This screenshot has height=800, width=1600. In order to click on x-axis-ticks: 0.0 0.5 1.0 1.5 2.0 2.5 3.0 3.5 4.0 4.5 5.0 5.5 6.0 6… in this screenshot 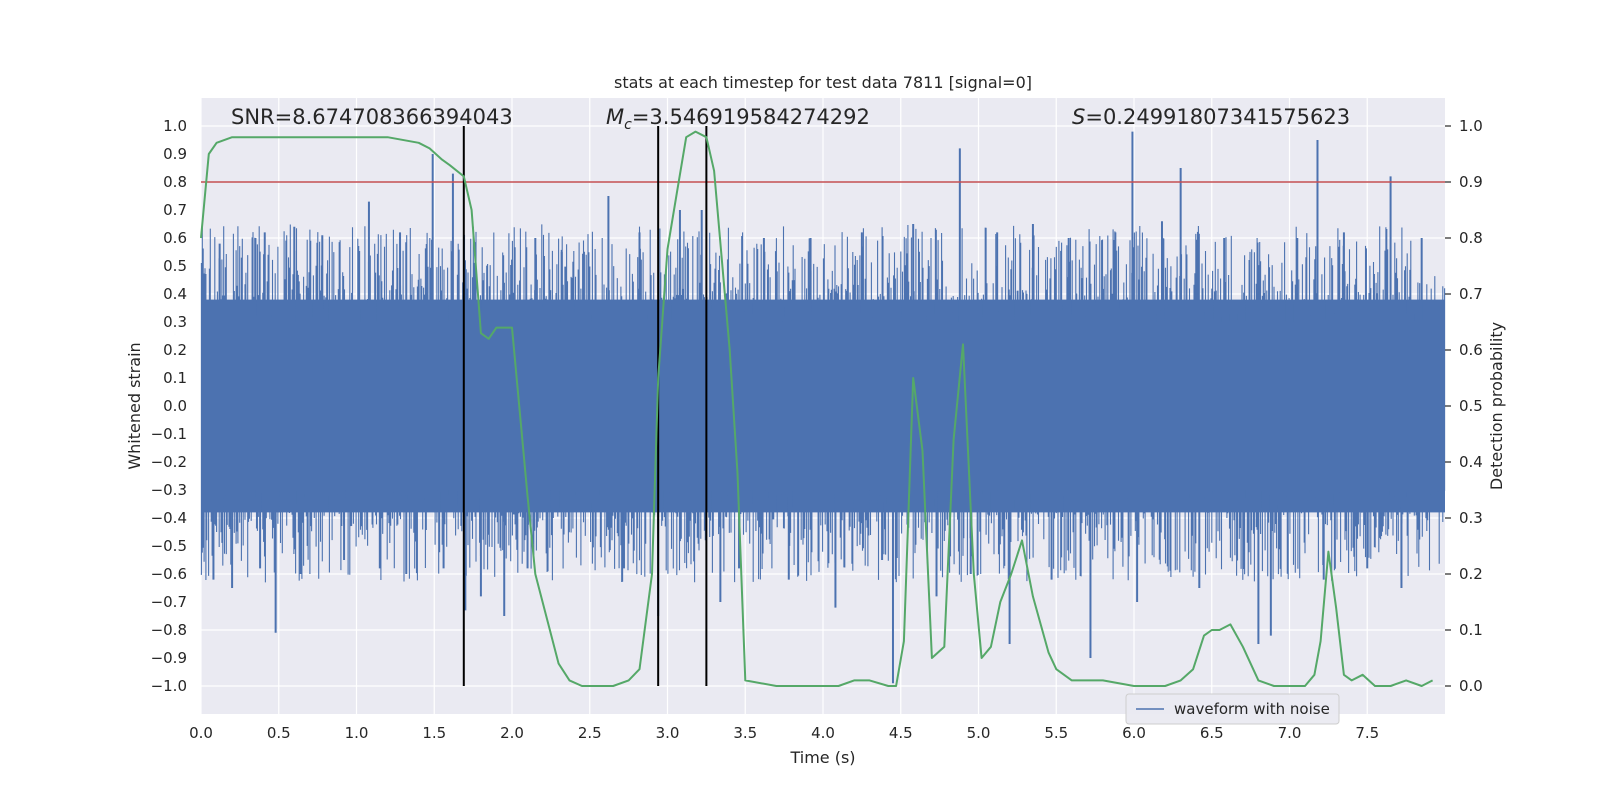, I will do `click(784, 733)`.